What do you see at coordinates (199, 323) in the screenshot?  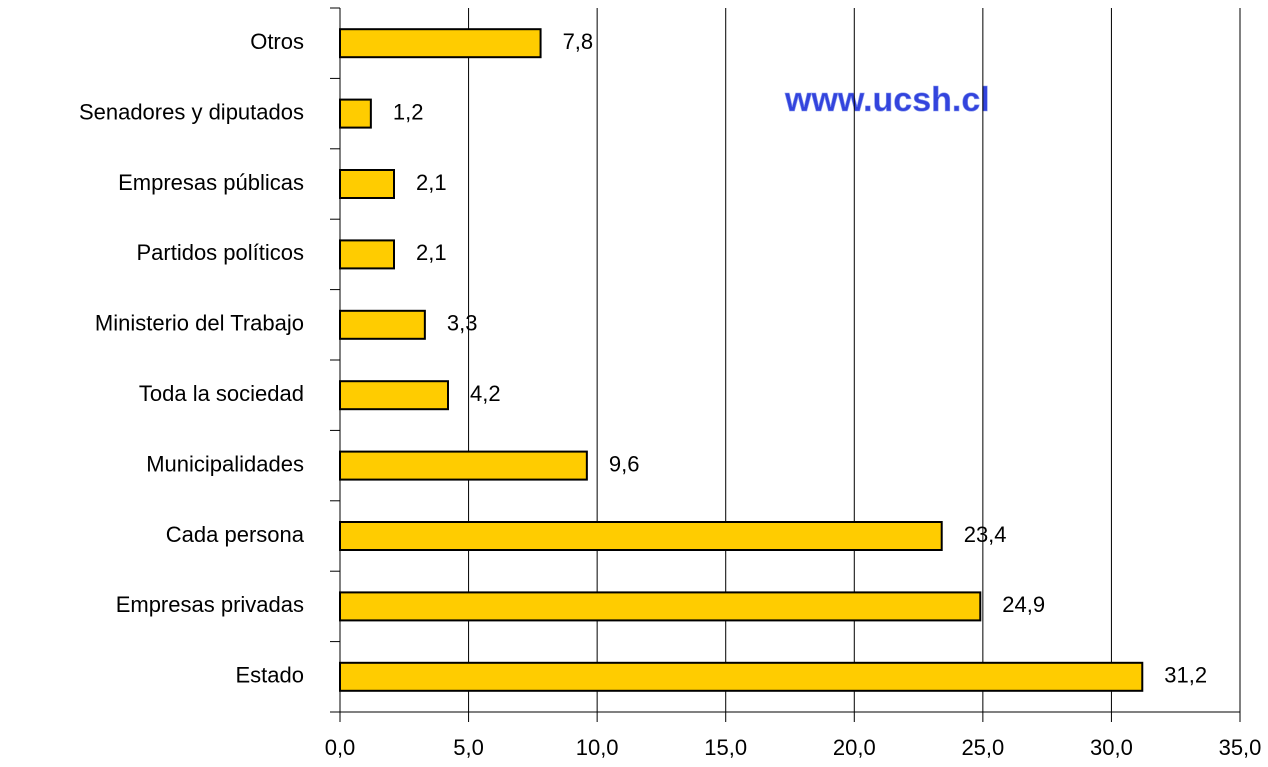 I see `y-tick-label: Ministerio del Trabajo` at bounding box center [199, 323].